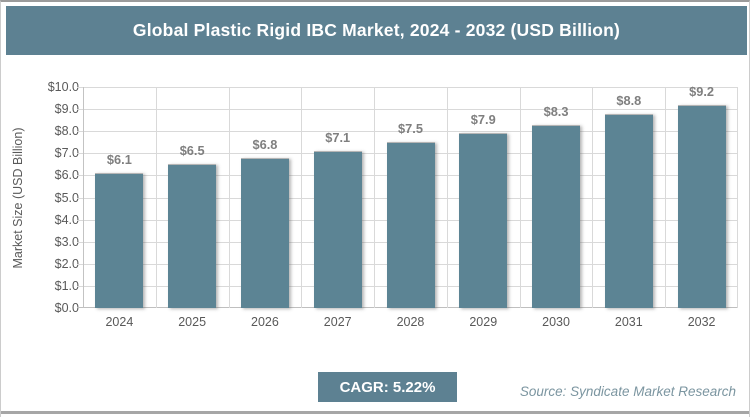 This screenshot has height=417, width=750. Describe the element at coordinates (66, 197) in the screenshot. I see `y-tick-label: $5.0` at that location.